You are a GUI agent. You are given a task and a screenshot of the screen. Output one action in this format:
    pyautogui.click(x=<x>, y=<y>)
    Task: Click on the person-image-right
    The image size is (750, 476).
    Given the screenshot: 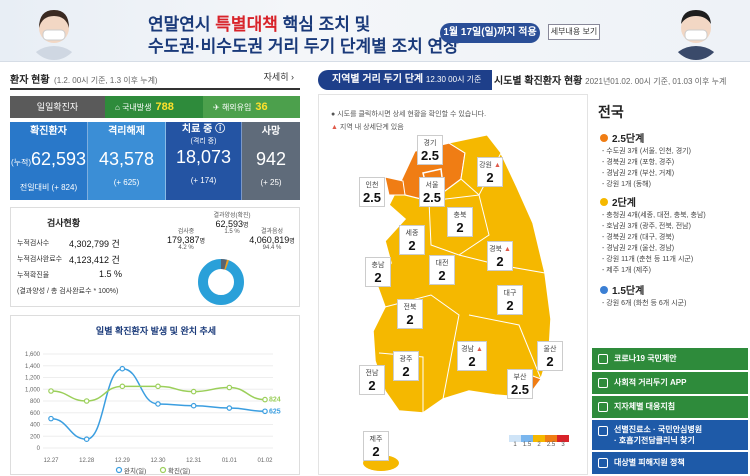 What is the action you would take?
    pyautogui.click(x=696, y=35)
    